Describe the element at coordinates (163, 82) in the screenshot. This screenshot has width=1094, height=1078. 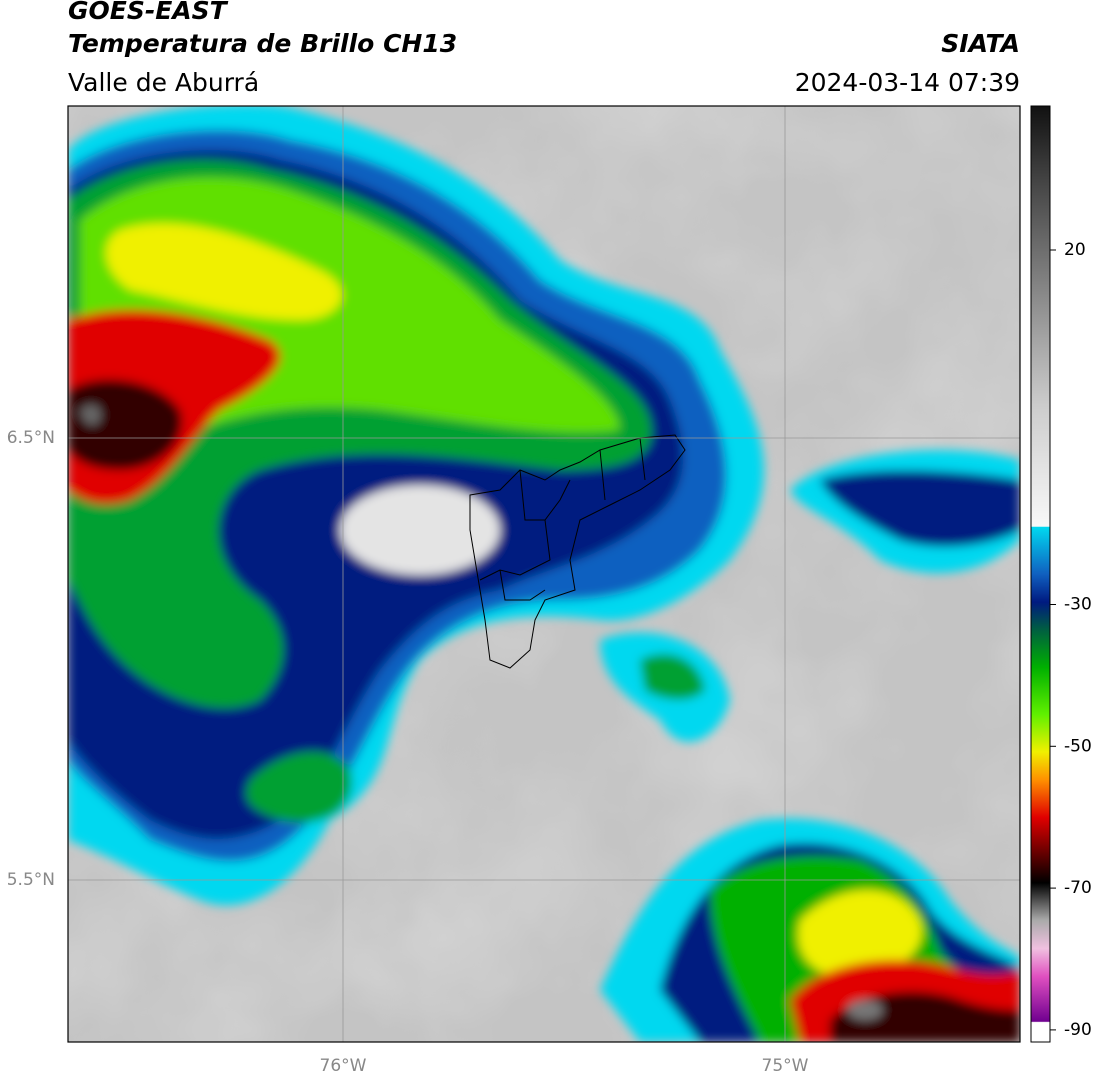
I see `region: Valle de Aburrá` at that location.